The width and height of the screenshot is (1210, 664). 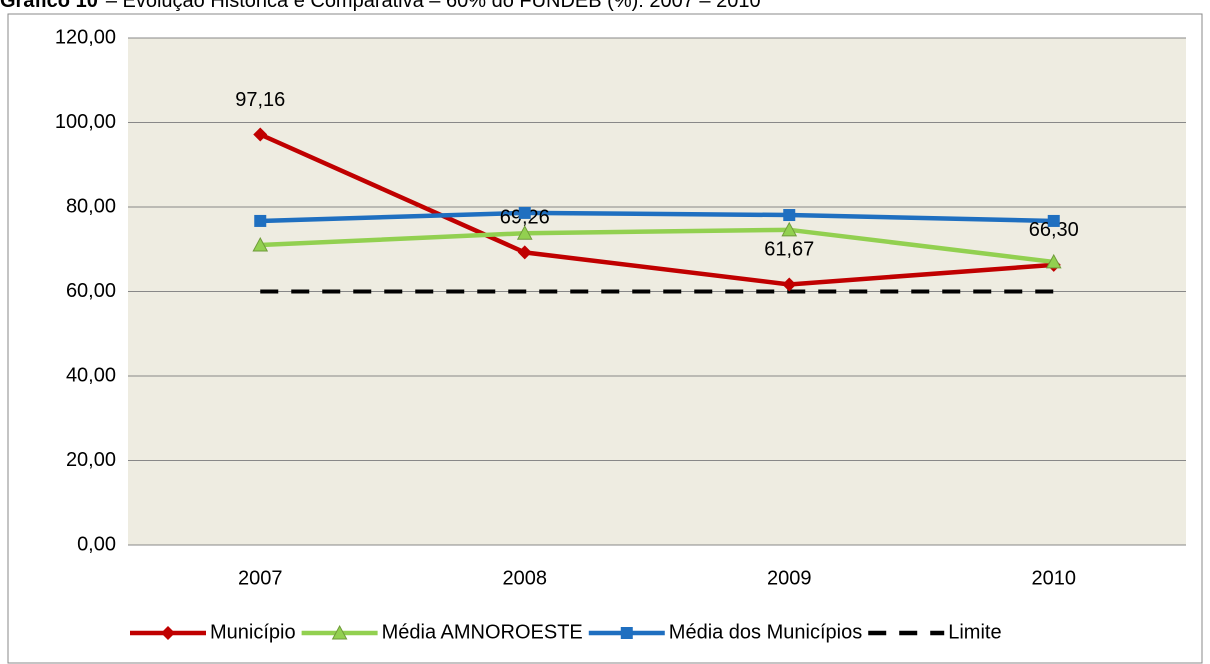 I want to click on data-label: 61,67, so click(x=789, y=250).